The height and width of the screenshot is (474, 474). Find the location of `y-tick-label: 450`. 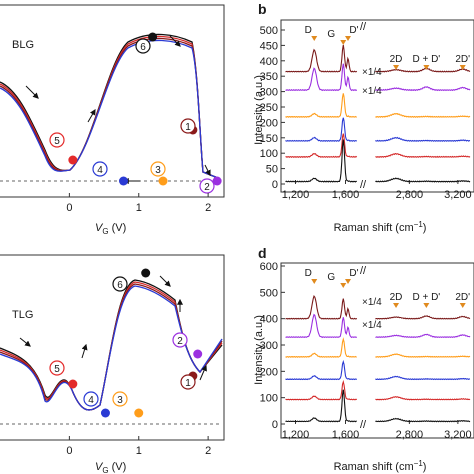

y-tick-label: 450 is located at coordinates (269, 46).